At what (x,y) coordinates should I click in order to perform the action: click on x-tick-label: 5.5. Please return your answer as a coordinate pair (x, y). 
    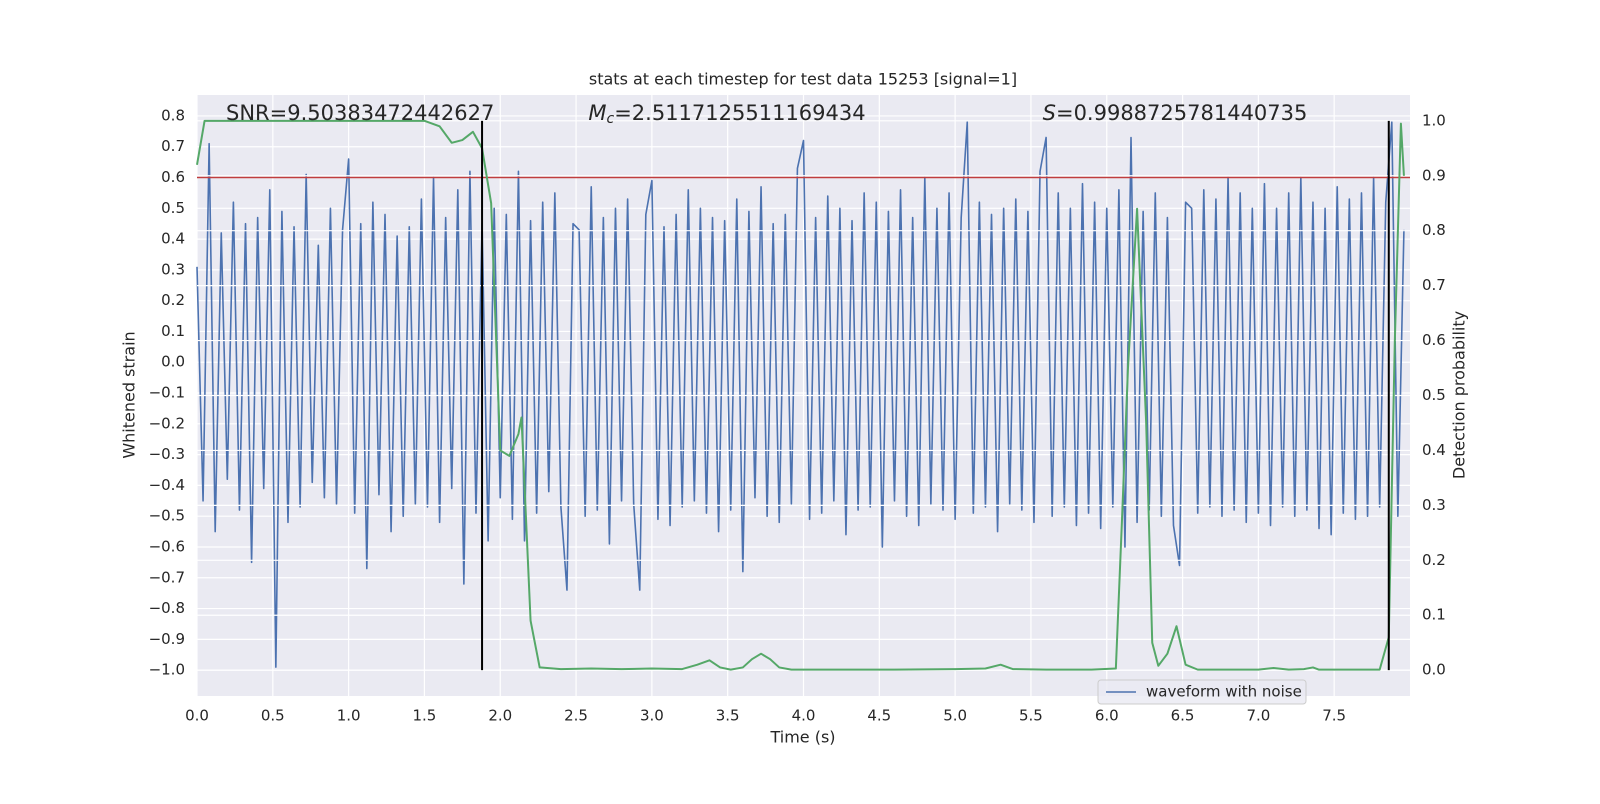
    Looking at the image, I should click on (1031, 716).